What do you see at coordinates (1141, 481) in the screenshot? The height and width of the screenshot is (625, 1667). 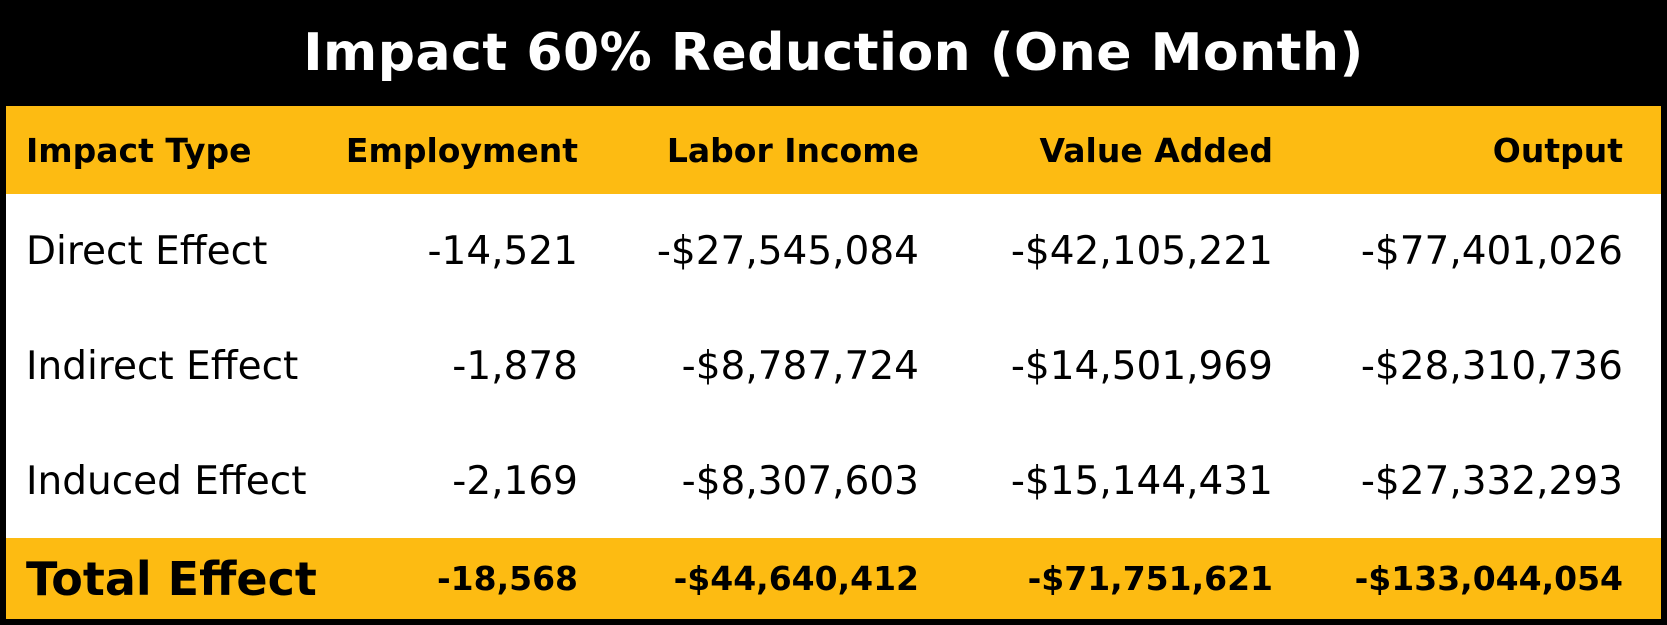 I see `value-added-value: -$15,144,431` at bounding box center [1141, 481].